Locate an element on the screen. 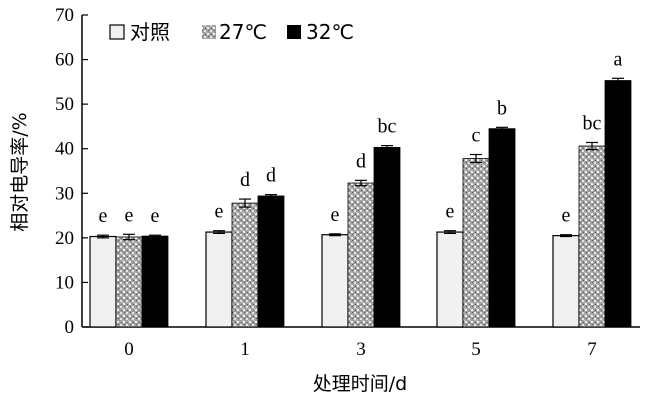 The height and width of the screenshot is (400, 650). legend-swatch-control is located at coordinates (117, 32).